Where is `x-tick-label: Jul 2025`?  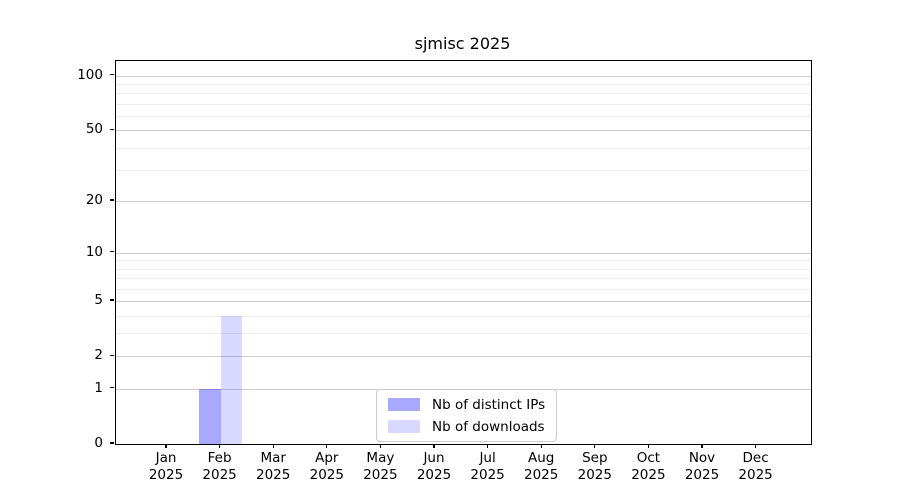
x-tick-label: Jul 2025 is located at coordinates (488, 466).